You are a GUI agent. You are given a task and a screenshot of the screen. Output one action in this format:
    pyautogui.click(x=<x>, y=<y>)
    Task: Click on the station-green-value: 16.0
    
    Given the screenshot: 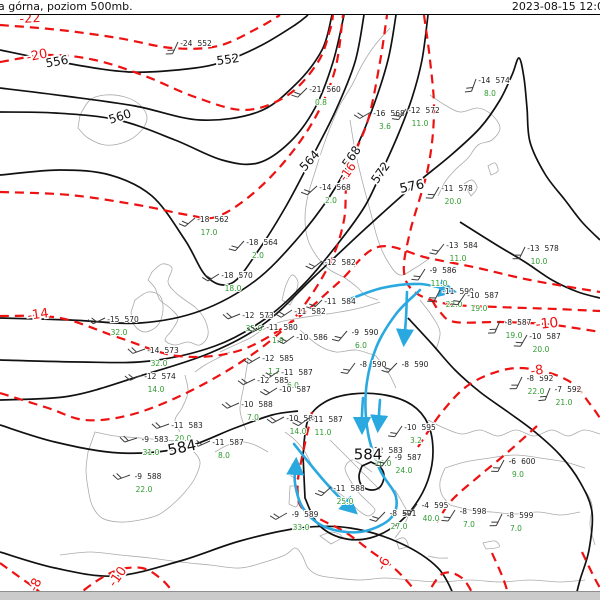 What is the action you would take?
    pyautogui.click(x=383, y=463)
    